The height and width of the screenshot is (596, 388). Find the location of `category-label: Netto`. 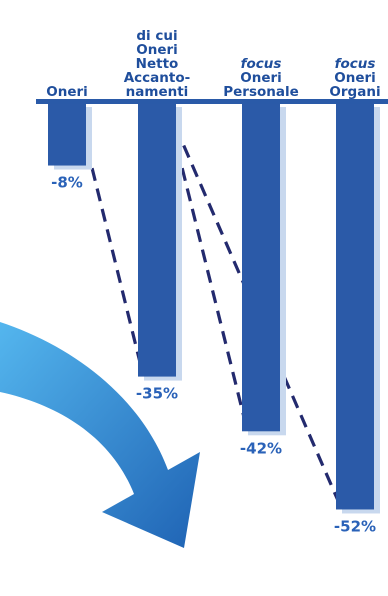

category-label: Netto is located at coordinates (157, 64).